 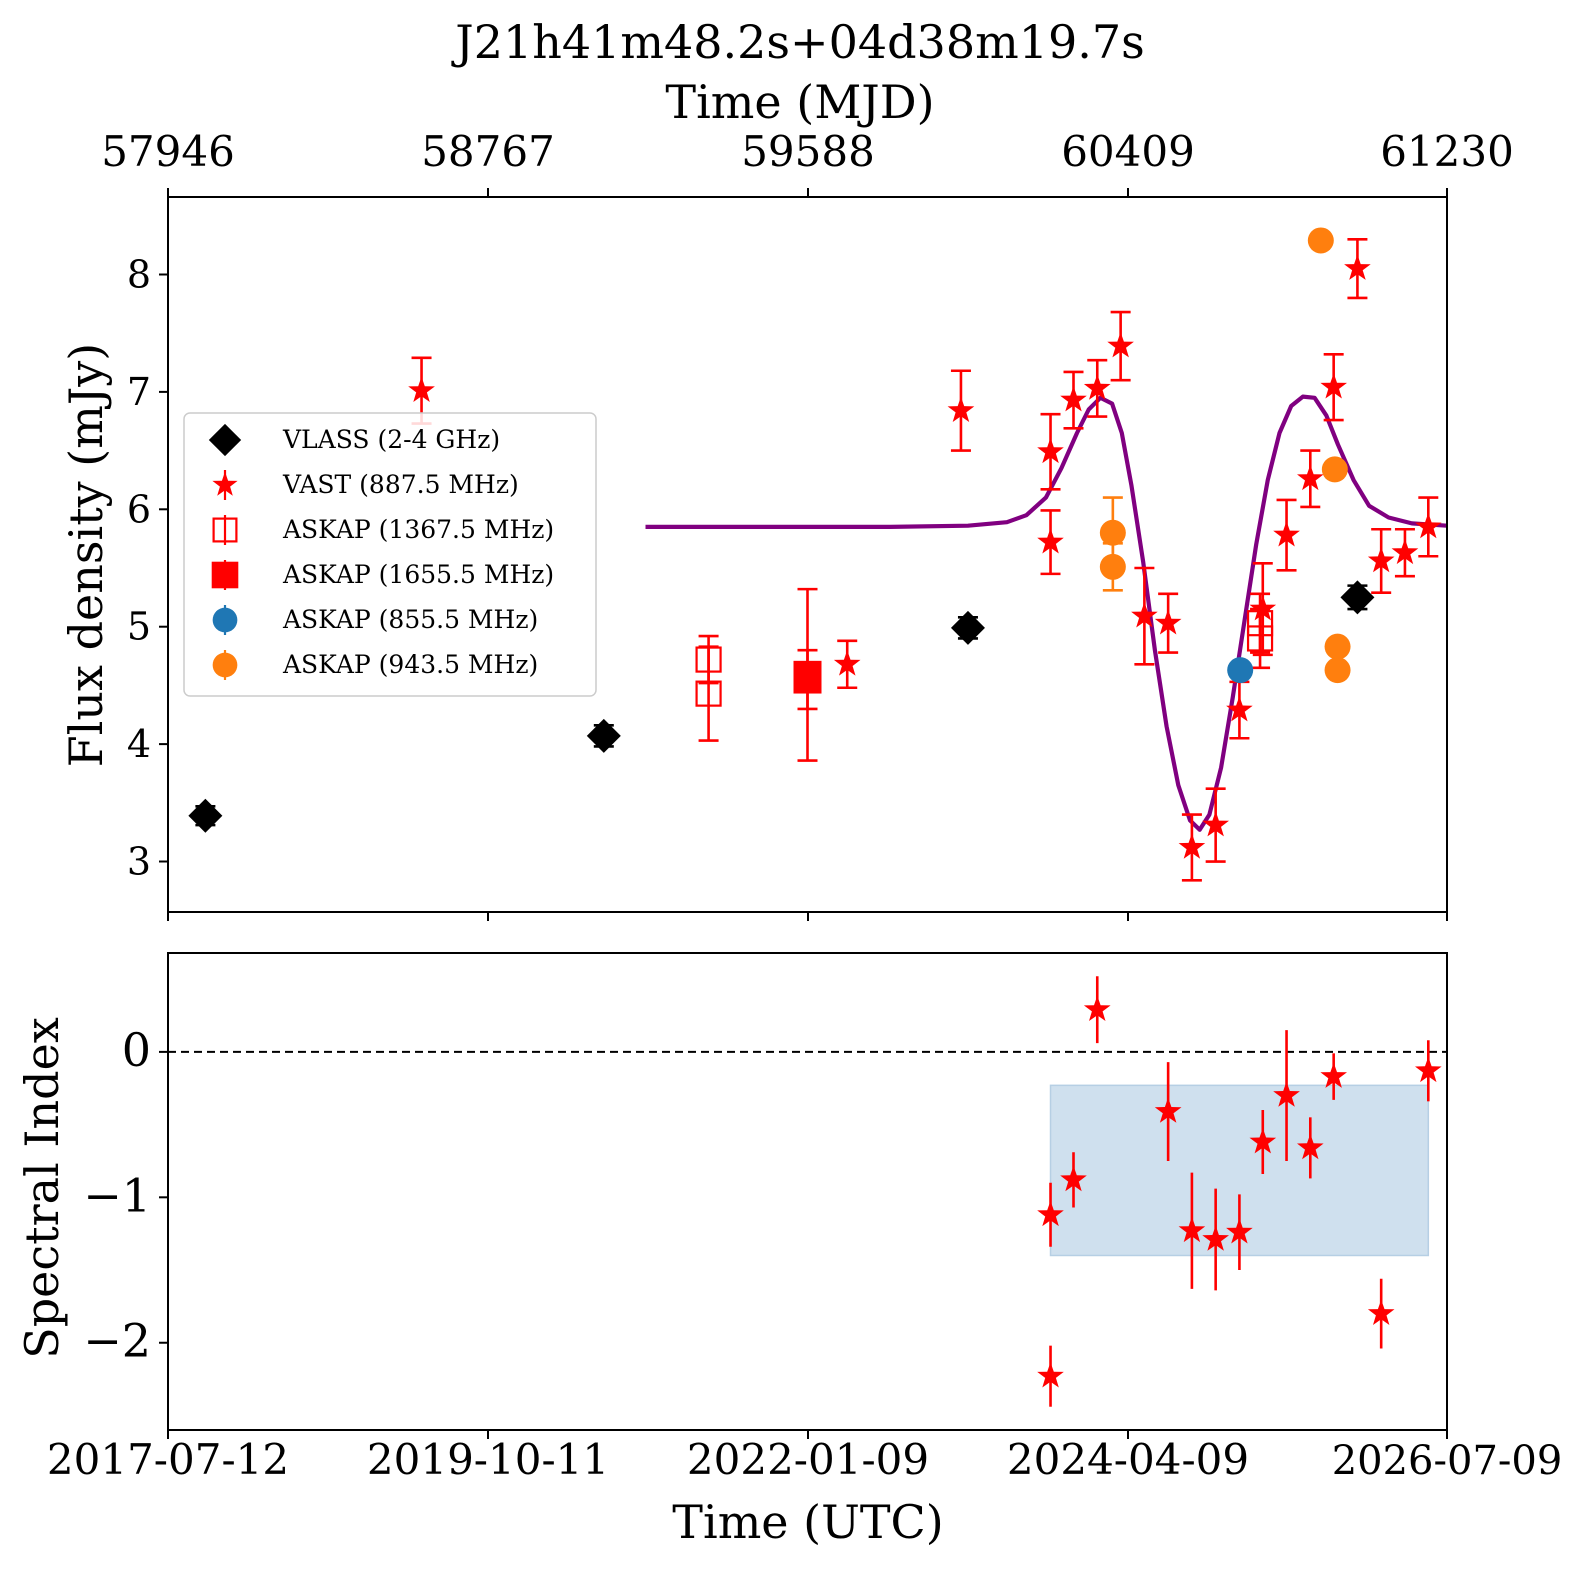 I want to click on y-tick-label: −2, so click(x=117, y=1341).